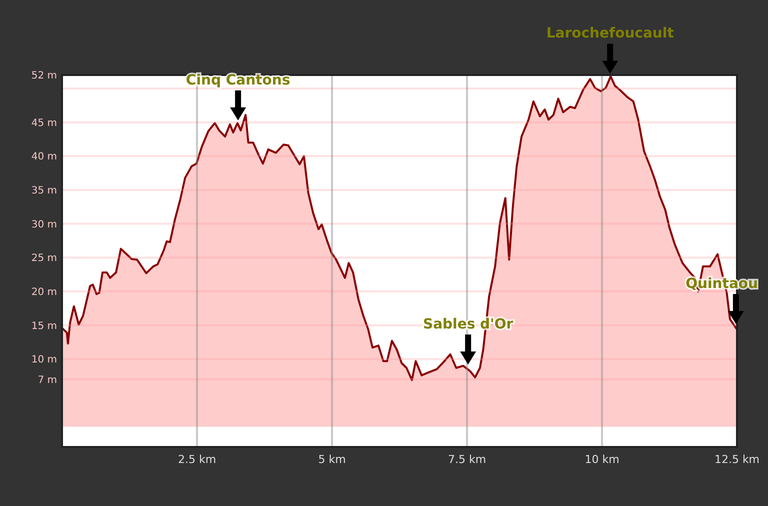  What do you see at coordinates (610, 34) in the screenshot?
I see `annotation: Larochefoucault` at bounding box center [610, 34].